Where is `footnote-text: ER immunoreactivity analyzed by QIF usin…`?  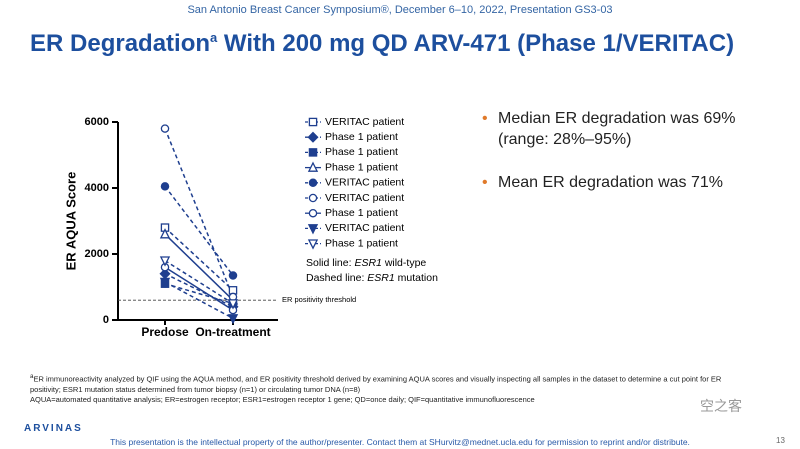 footnote-text: ER immunoreactivity analyzed by QIF usin… is located at coordinates (377, 379).